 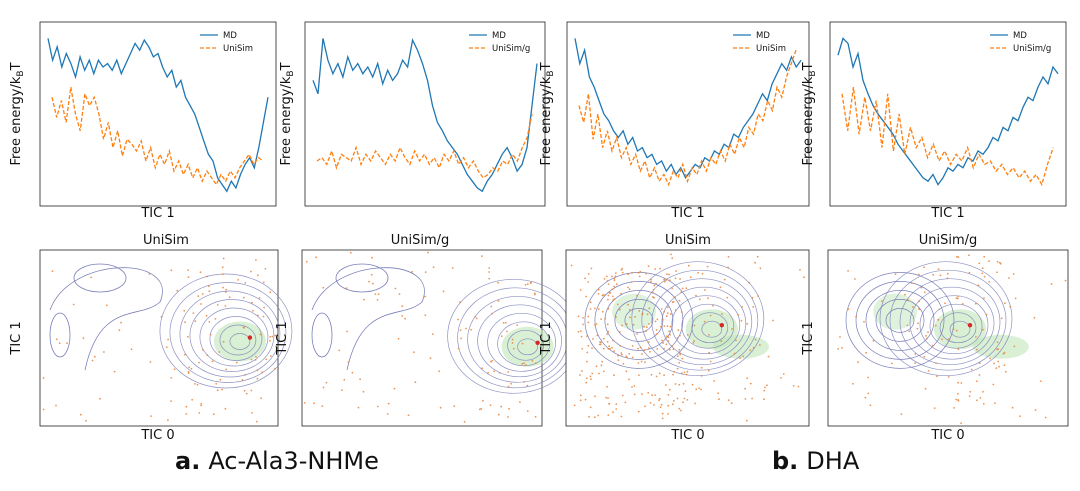 What do you see at coordinates (250, 337) in the screenshot?
I see `a-bottom-left-reference-point` at bounding box center [250, 337].